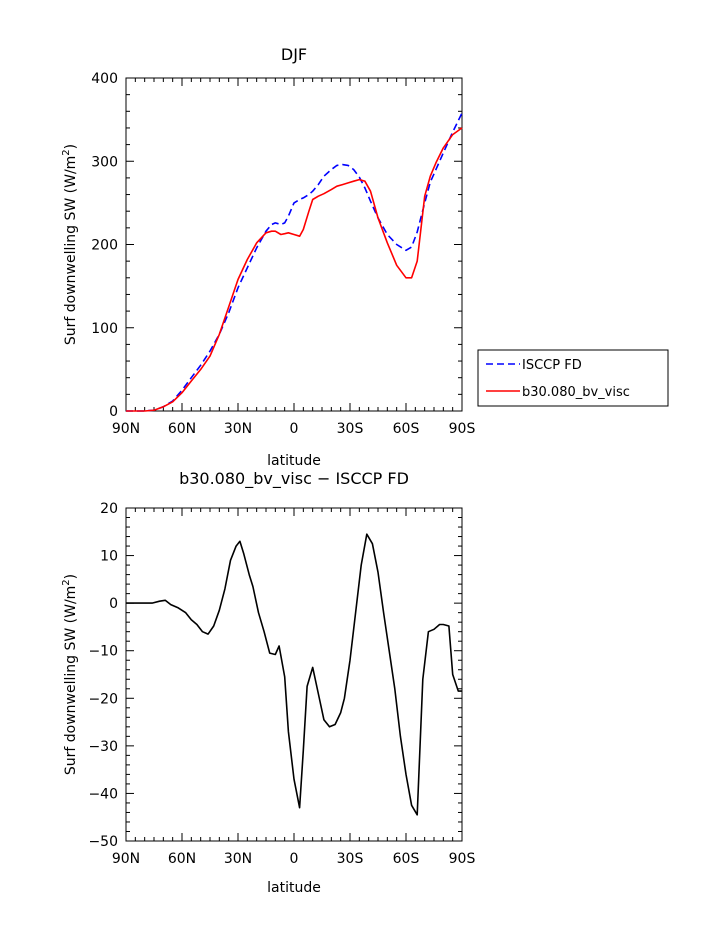 The width and height of the screenshot is (723, 935). What do you see at coordinates (103, 652) in the screenshot?
I see `y-tick-label: −10` at bounding box center [103, 652].